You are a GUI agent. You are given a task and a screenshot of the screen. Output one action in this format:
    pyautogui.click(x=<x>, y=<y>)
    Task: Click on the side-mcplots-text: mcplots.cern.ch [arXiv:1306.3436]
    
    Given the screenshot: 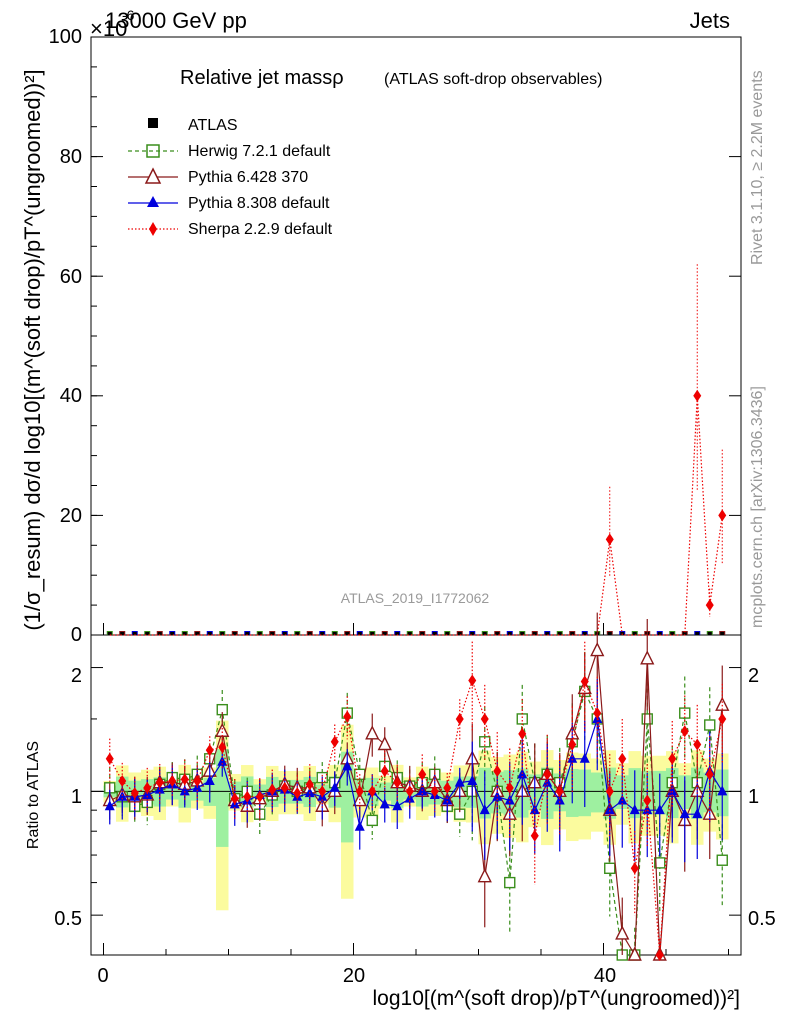 What is the action you would take?
    pyautogui.click(x=757, y=507)
    